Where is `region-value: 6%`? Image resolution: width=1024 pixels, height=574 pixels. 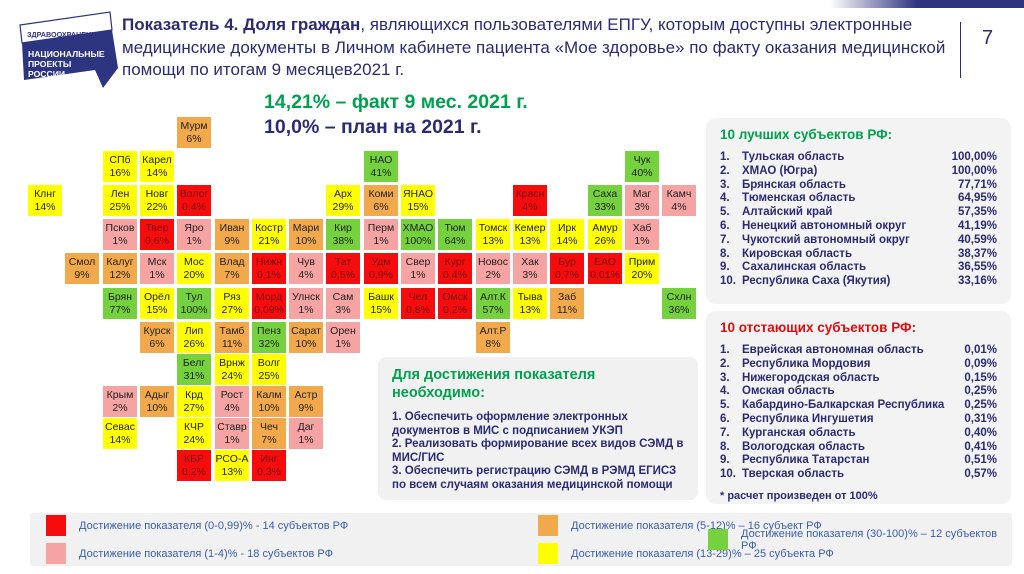 region-value: 6% is located at coordinates (157, 343).